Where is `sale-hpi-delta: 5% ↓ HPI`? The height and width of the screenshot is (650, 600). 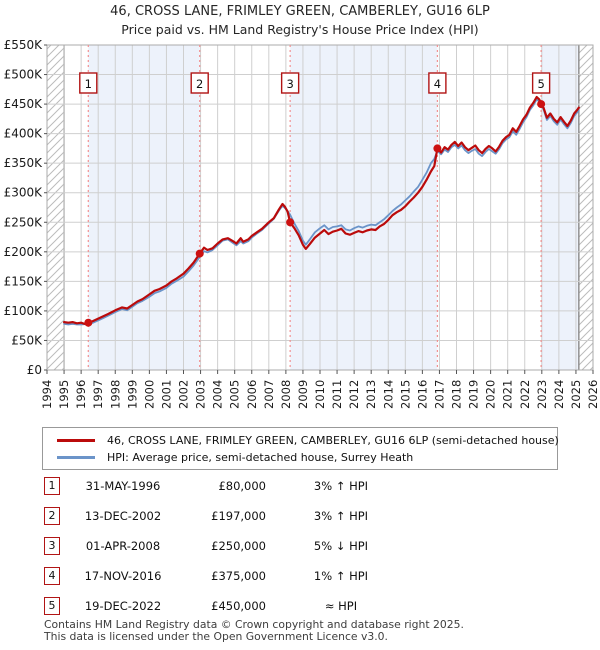 sale-hpi-delta: 5% ↓ HPI is located at coordinates (341, 545).